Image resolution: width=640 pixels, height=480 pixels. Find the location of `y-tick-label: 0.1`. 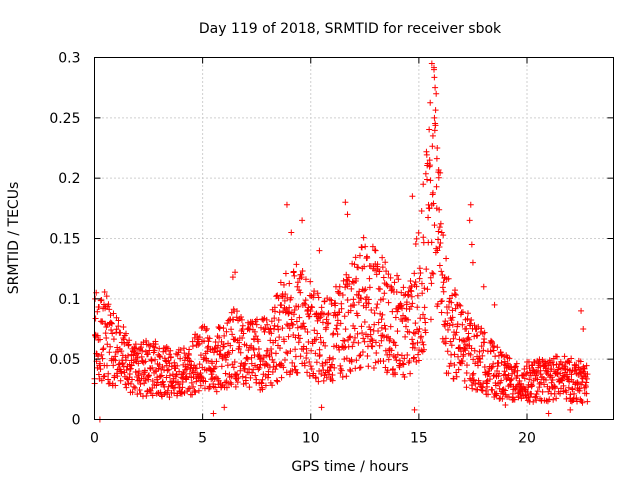

y-tick-label: 0.1 is located at coordinates (69, 300).